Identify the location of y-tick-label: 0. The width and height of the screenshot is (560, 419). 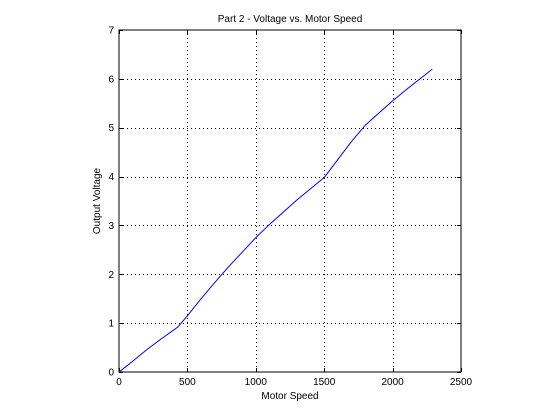
(111, 373).